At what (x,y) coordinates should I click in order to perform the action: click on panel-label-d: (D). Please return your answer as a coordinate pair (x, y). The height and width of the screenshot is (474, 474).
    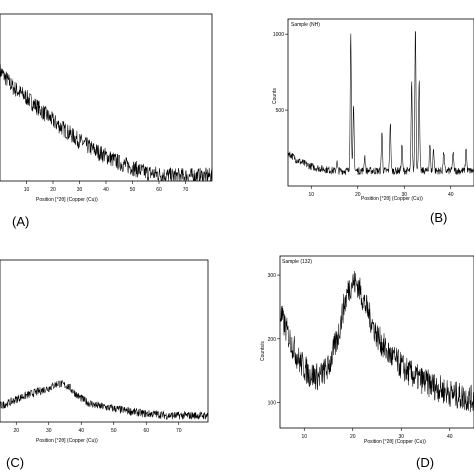
    Looking at the image, I should click on (425, 462).